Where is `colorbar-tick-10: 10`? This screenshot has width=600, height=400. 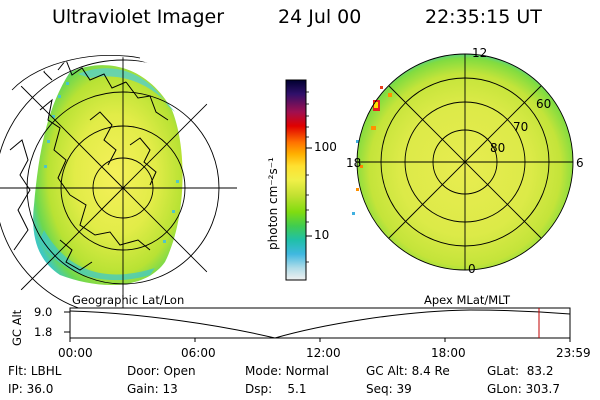
colorbar-tick-10: 10 is located at coordinates (322, 235).